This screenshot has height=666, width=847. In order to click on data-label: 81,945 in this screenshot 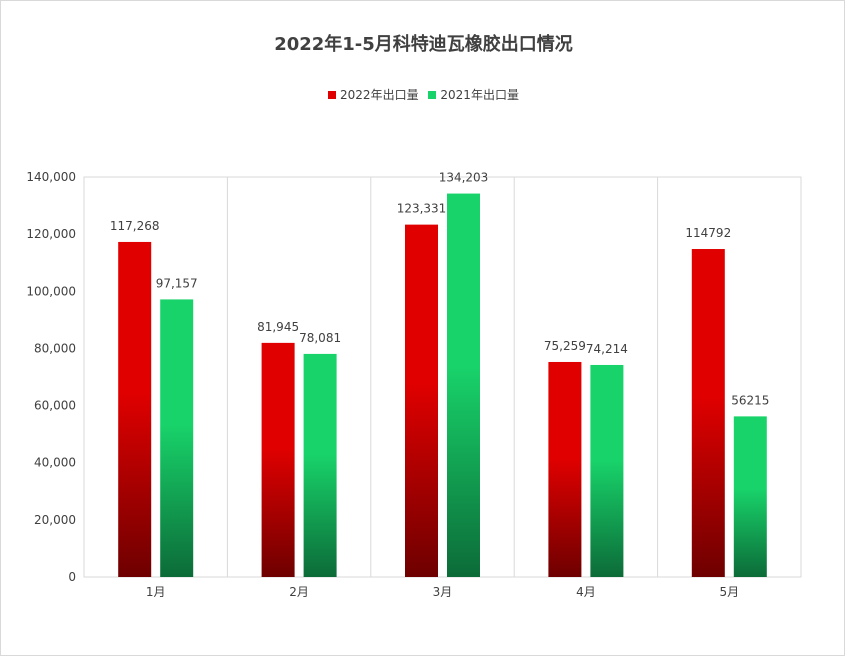, I will do `click(278, 327)`.